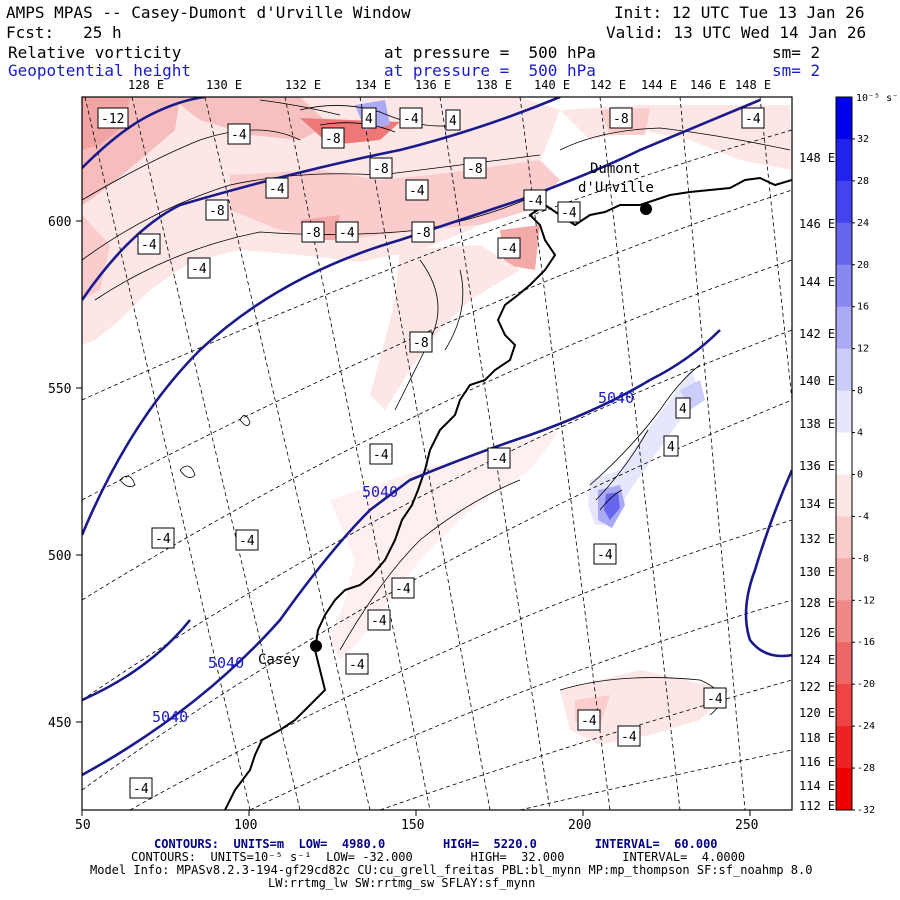 This screenshot has width=900, height=900. What do you see at coordinates (866, 600) in the screenshot?
I see `colorbar-label: -12` at bounding box center [866, 600].